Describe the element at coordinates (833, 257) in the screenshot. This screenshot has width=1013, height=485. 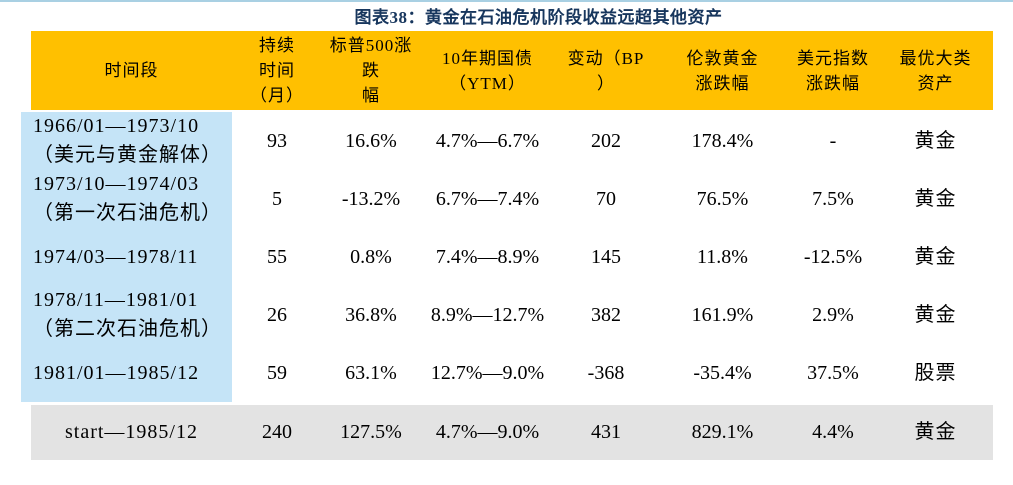
I see `cell-usd-index-change: -12.5%` at that location.